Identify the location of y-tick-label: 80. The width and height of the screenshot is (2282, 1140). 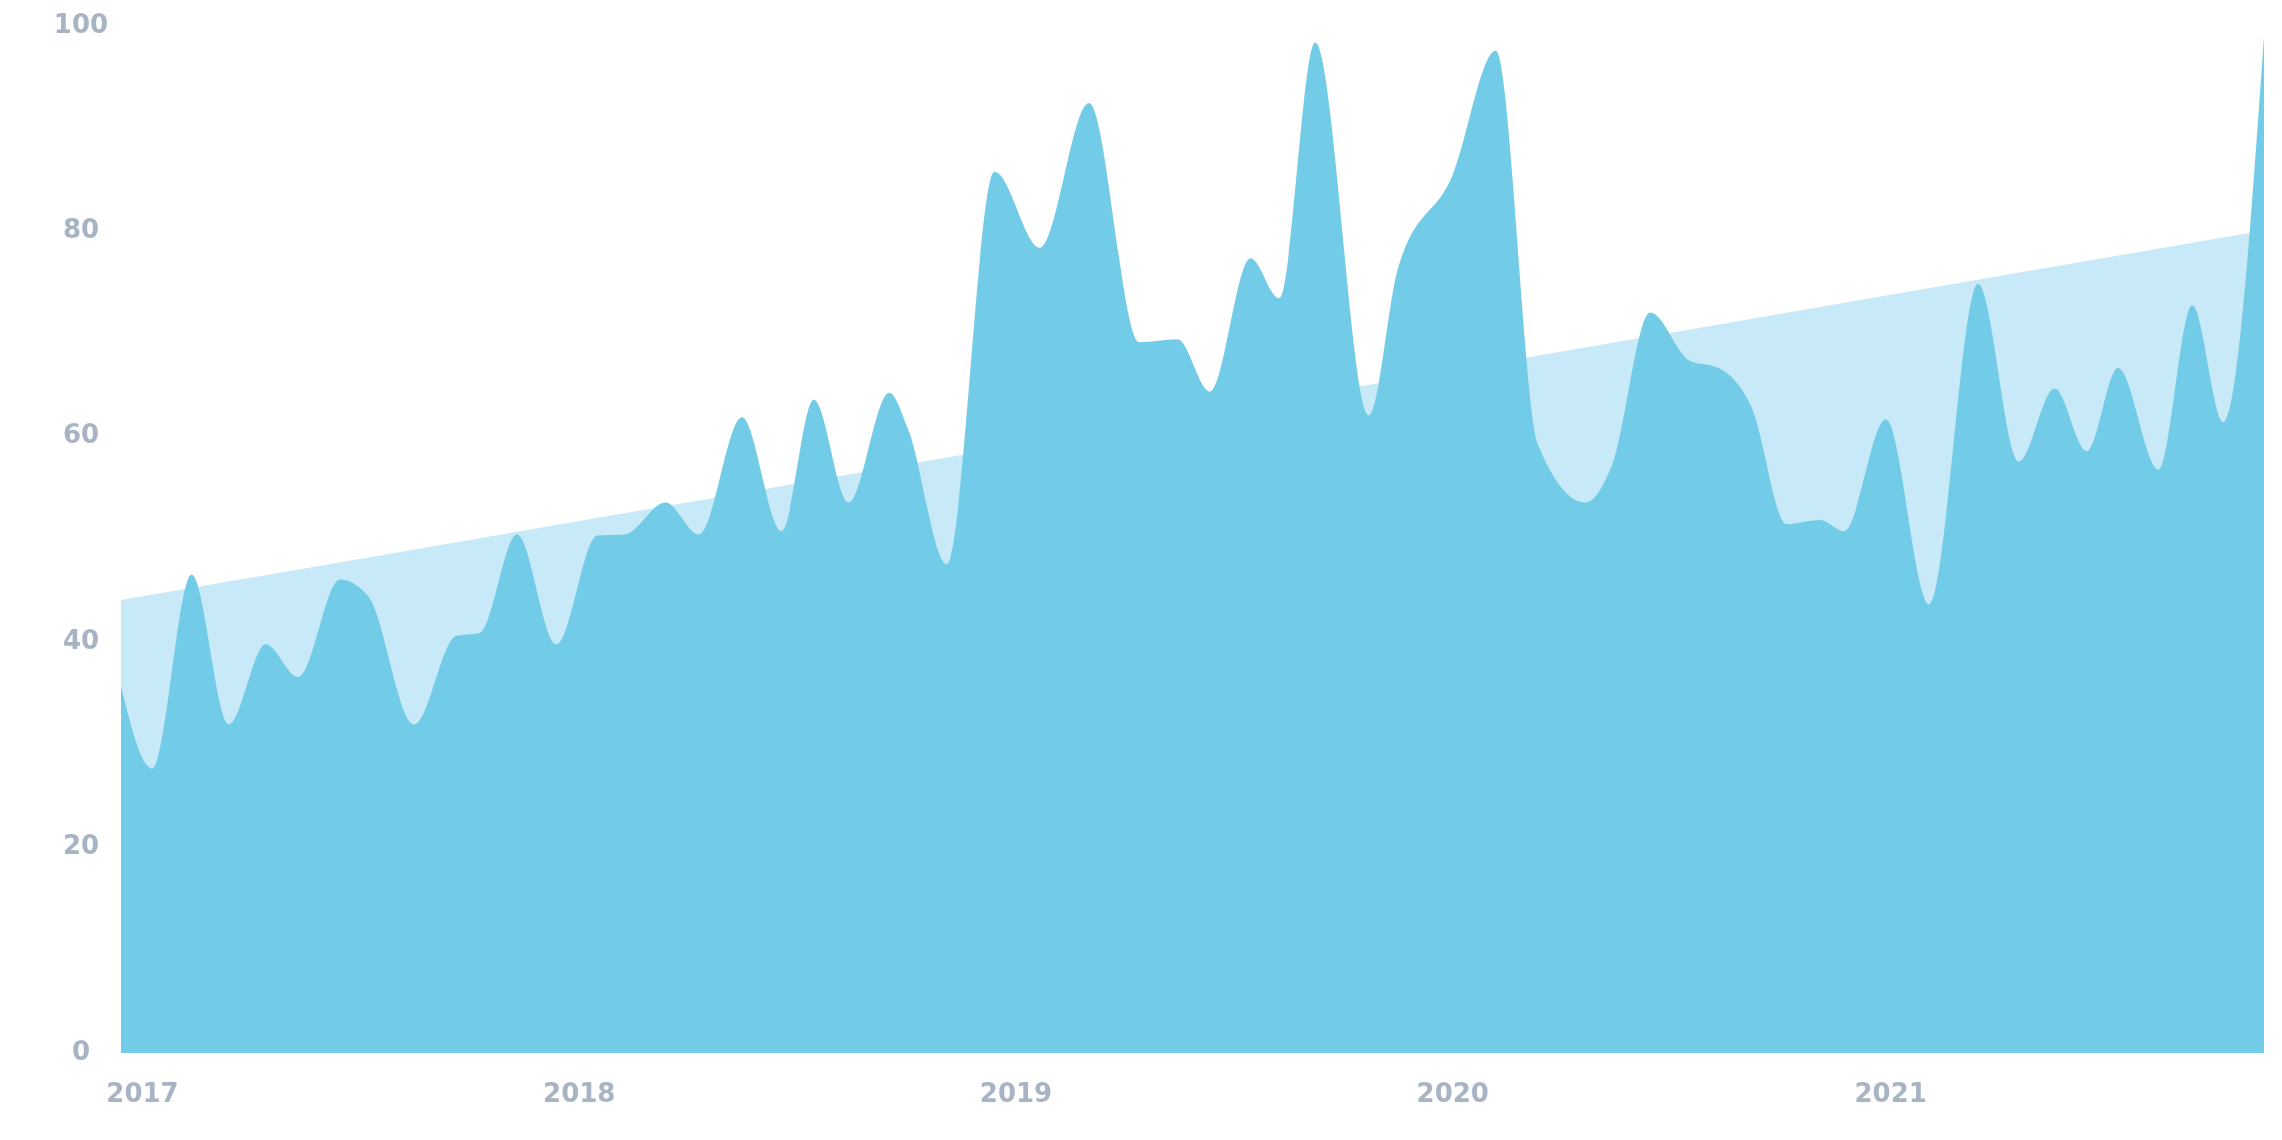
(81, 228).